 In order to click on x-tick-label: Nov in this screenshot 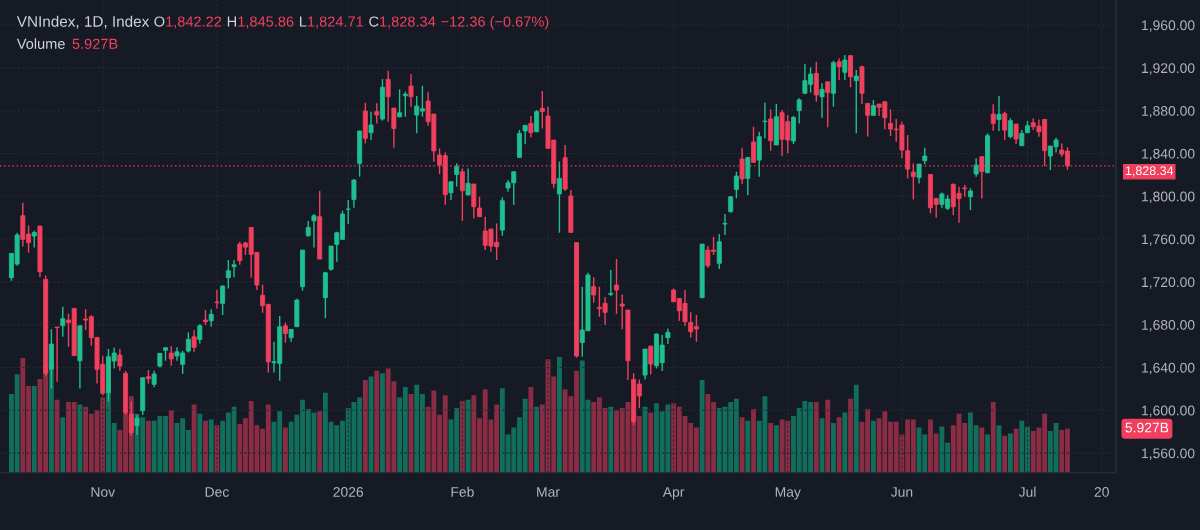, I will do `click(103, 492)`.